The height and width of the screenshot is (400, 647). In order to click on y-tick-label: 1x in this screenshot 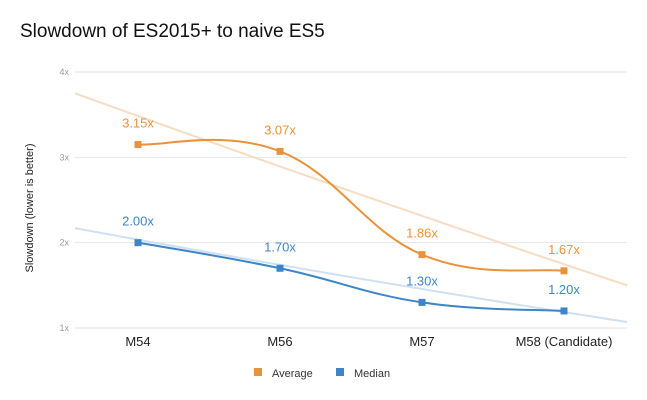, I will do `click(64, 328)`.